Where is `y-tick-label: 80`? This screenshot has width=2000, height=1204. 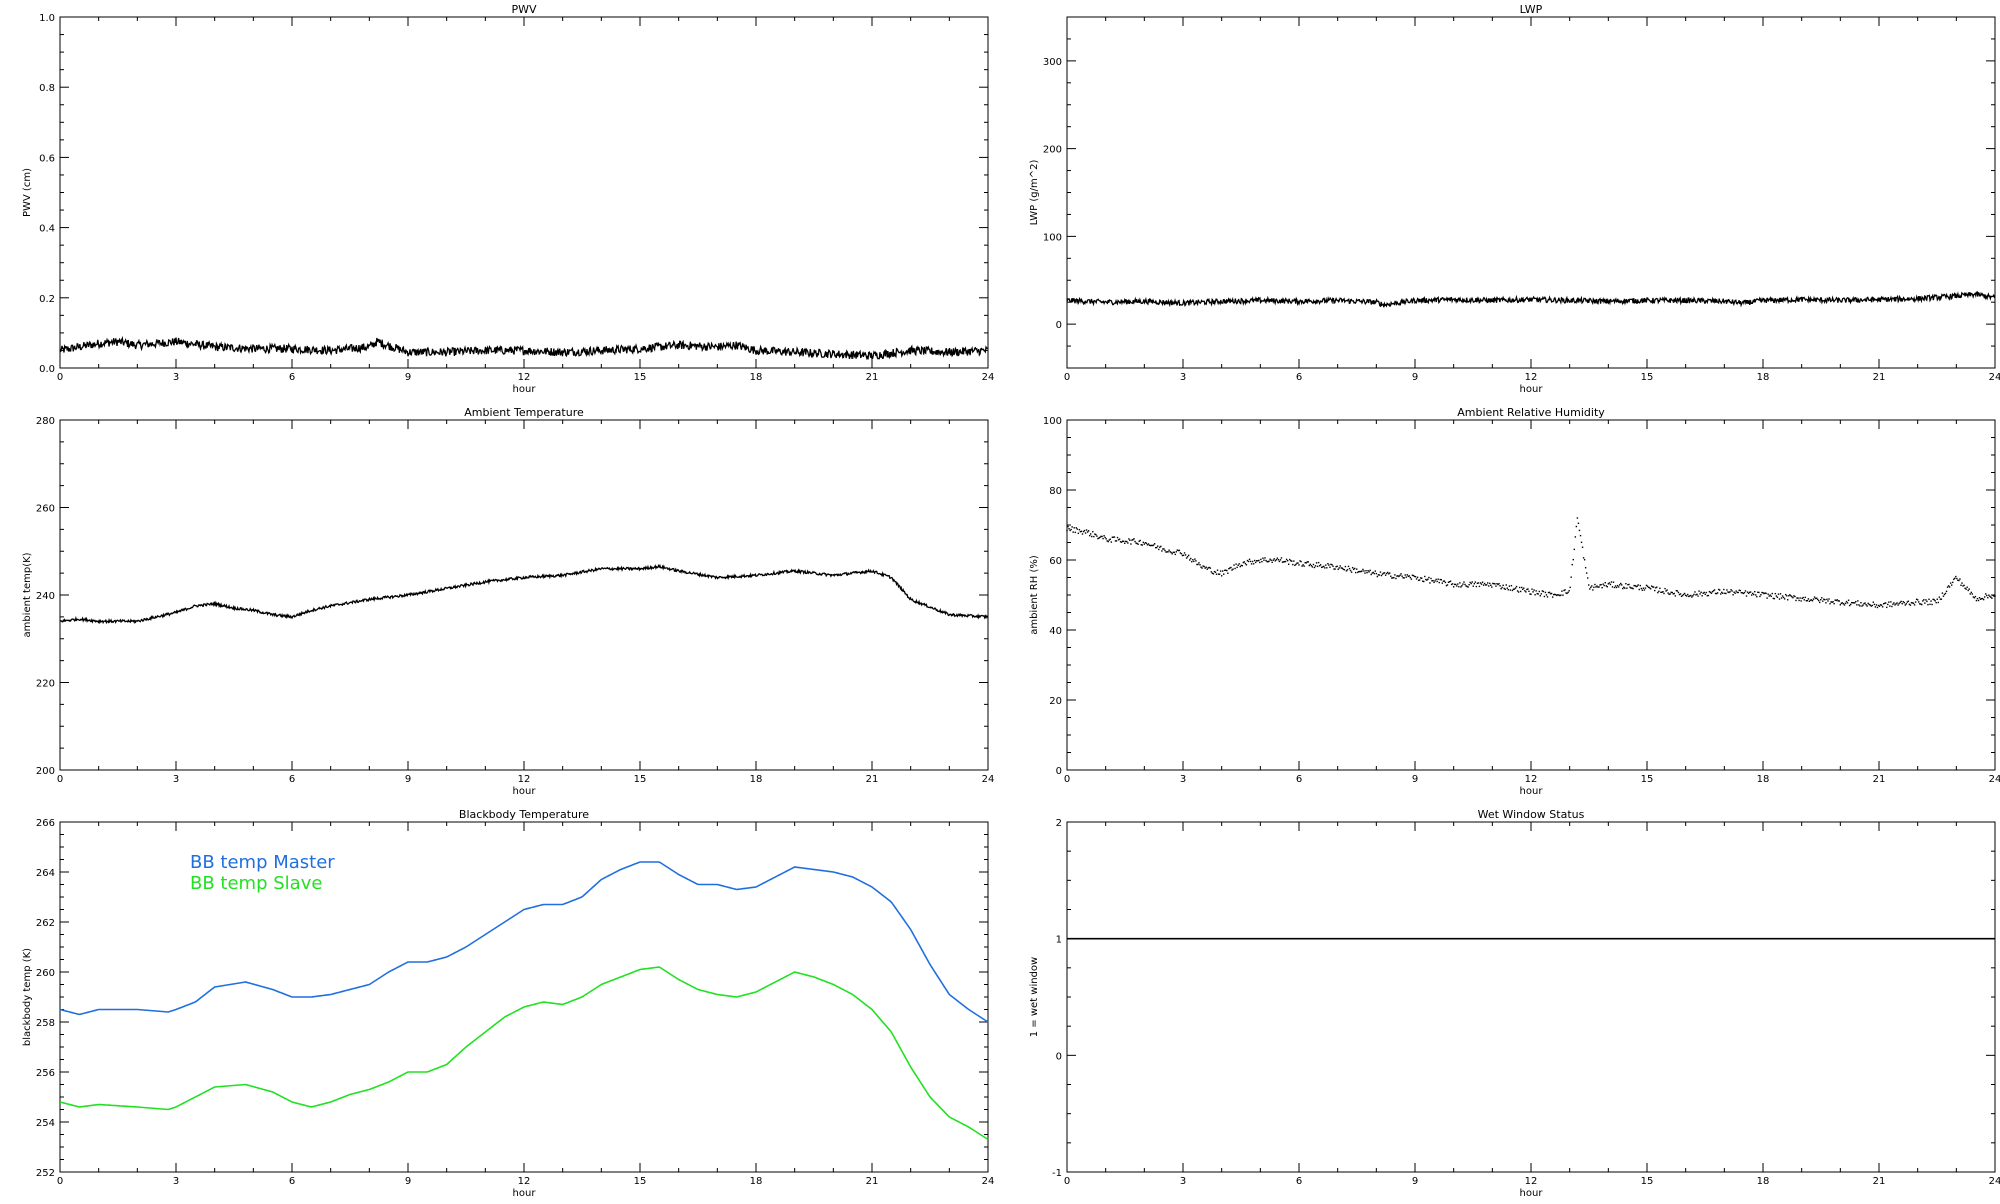
y-tick-label: 80 is located at coordinates (1055, 491).